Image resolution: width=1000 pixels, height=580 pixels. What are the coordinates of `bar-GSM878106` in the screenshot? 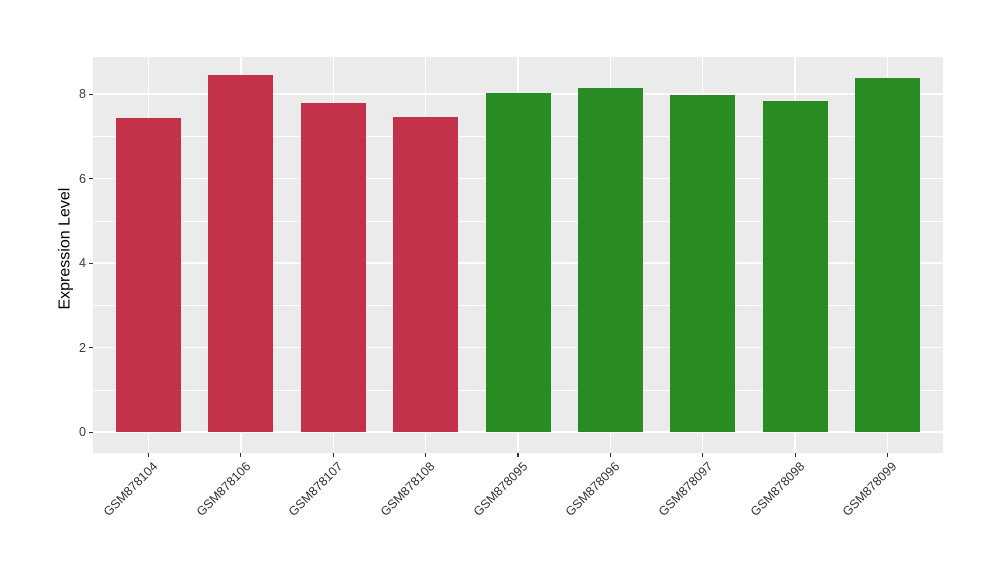 It's located at (241, 253).